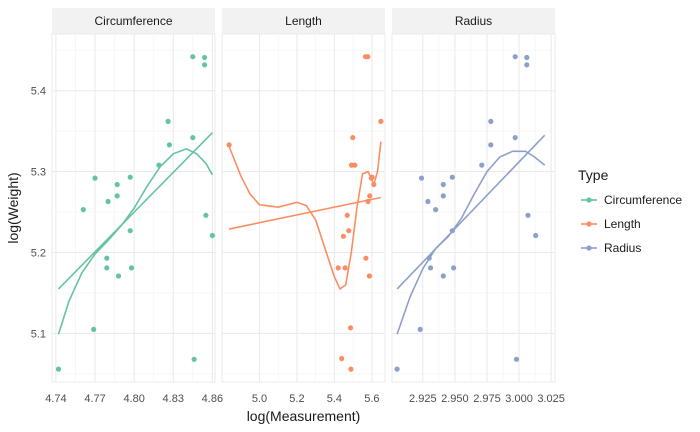 Image resolution: width=700 pixels, height=432 pixels. What do you see at coordinates (304, 416) in the screenshot?
I see `x-axis-title: log(Measurement)` at bounding box center [304, 416].